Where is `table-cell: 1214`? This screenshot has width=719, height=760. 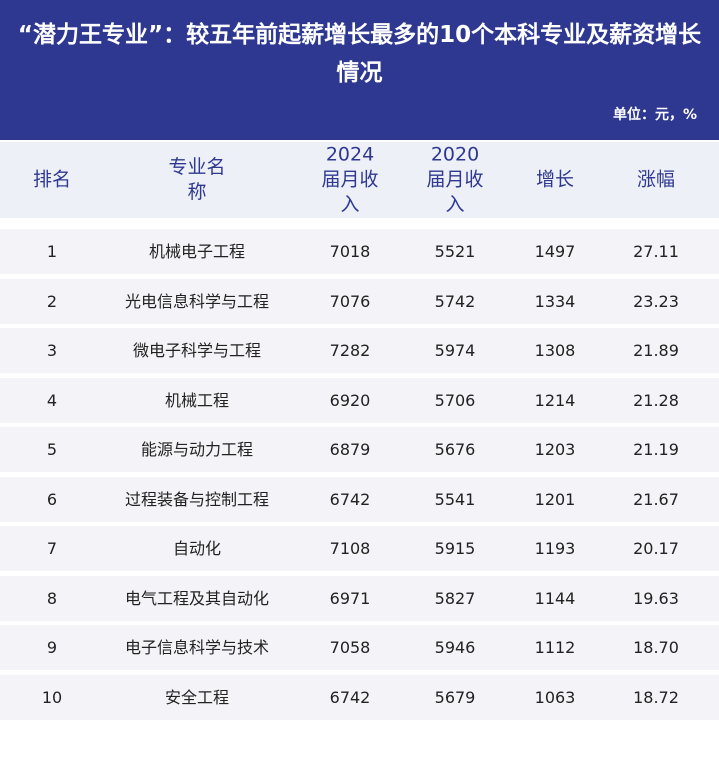 table-cell: 1214 is located at coordinates (555, 400).